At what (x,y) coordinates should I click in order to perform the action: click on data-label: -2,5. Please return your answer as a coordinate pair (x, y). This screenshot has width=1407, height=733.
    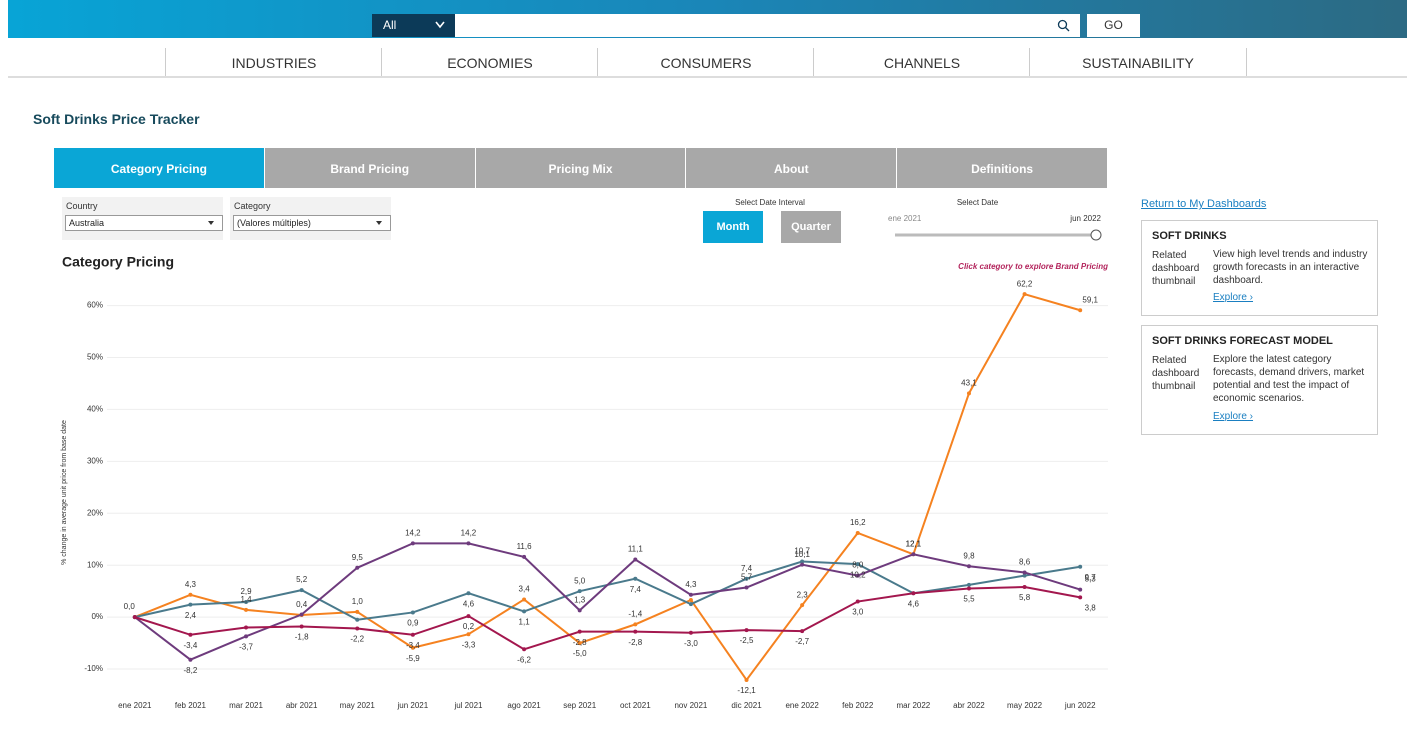
    Looking at the image, I should click on (747, 640).